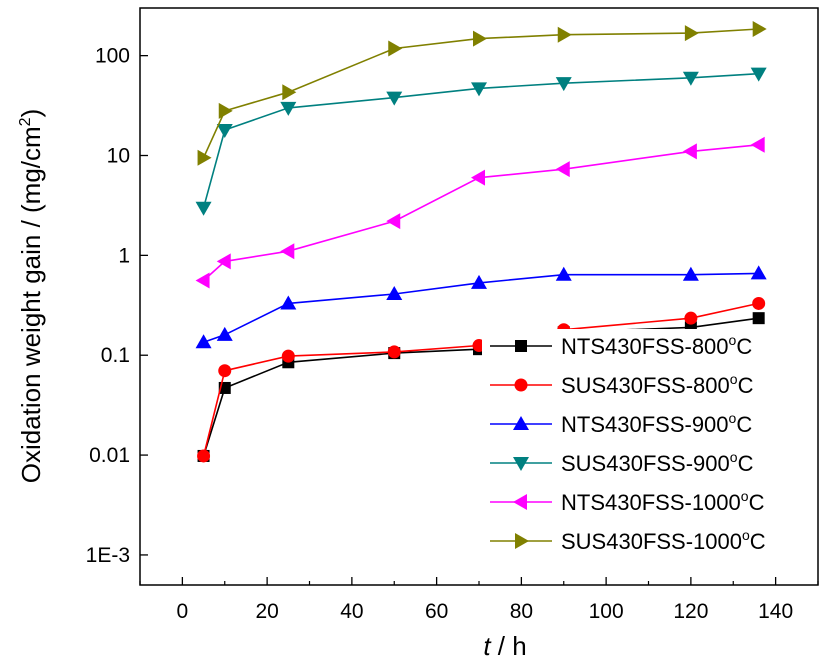  I want to click on y-axis-title-end: ), so click(31, 113).